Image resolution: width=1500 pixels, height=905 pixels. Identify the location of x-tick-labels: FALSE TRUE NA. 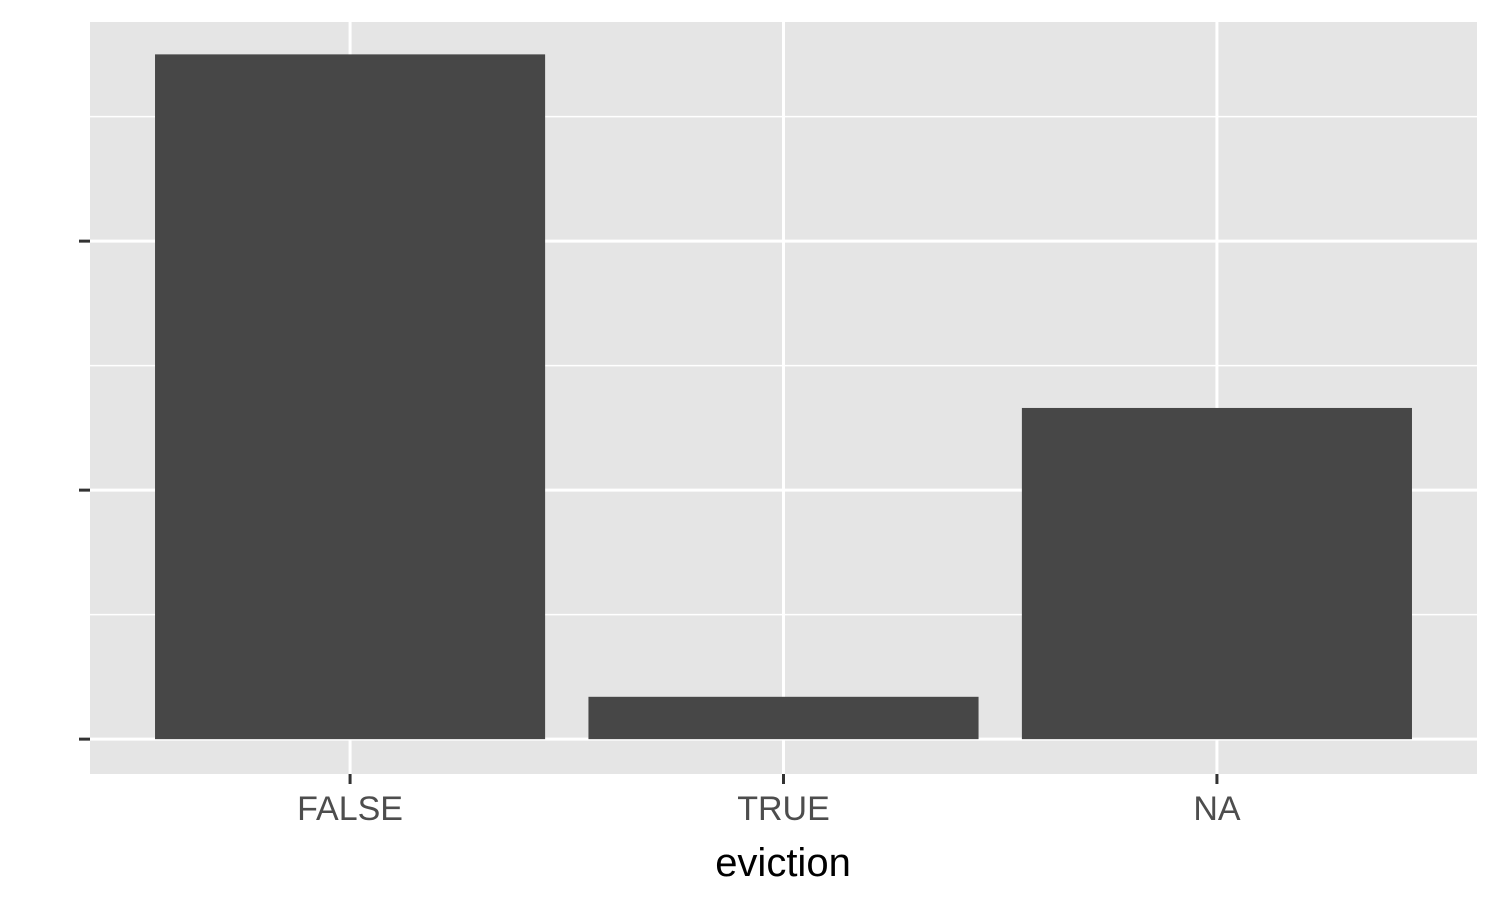
(769, 809).